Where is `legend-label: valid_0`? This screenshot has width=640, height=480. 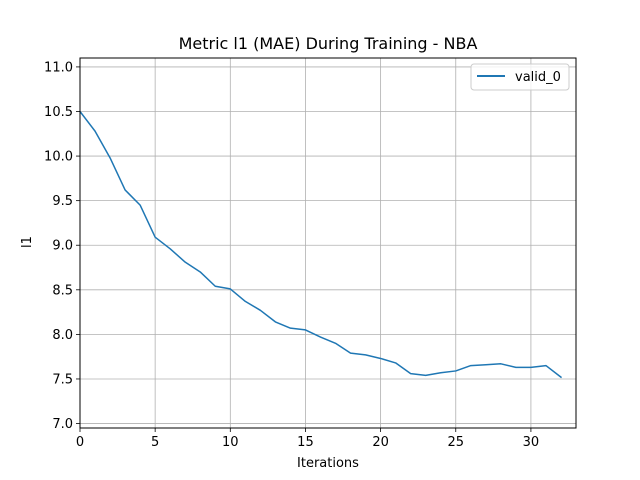
legend-label: valid_0 is located at coordinates (538, 77).